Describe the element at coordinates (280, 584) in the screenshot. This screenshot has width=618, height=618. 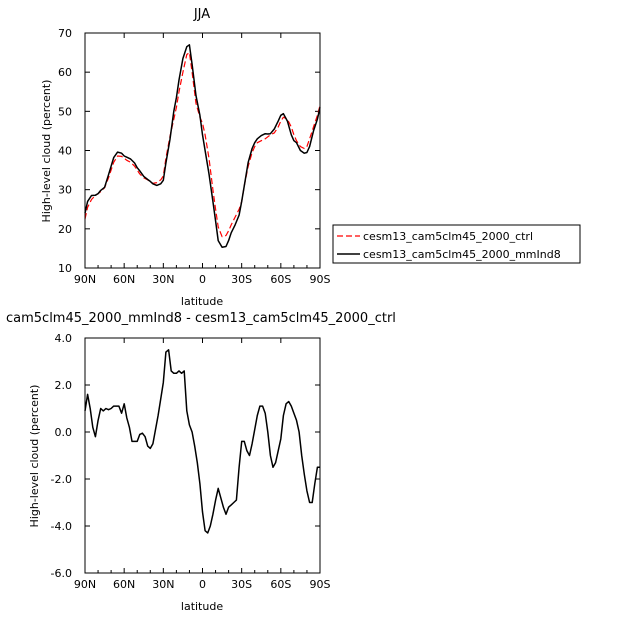
I see `bottom-x-tick-label: 60S` at that location.